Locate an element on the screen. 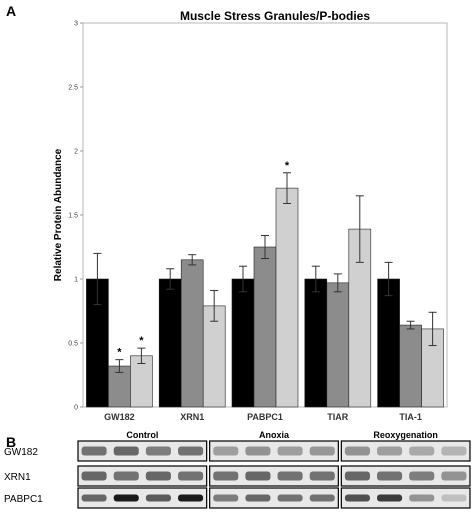 Image resolution: width=474 pixels, height=512 pixels. condition-label: Control is located at coordinates (142, 435).